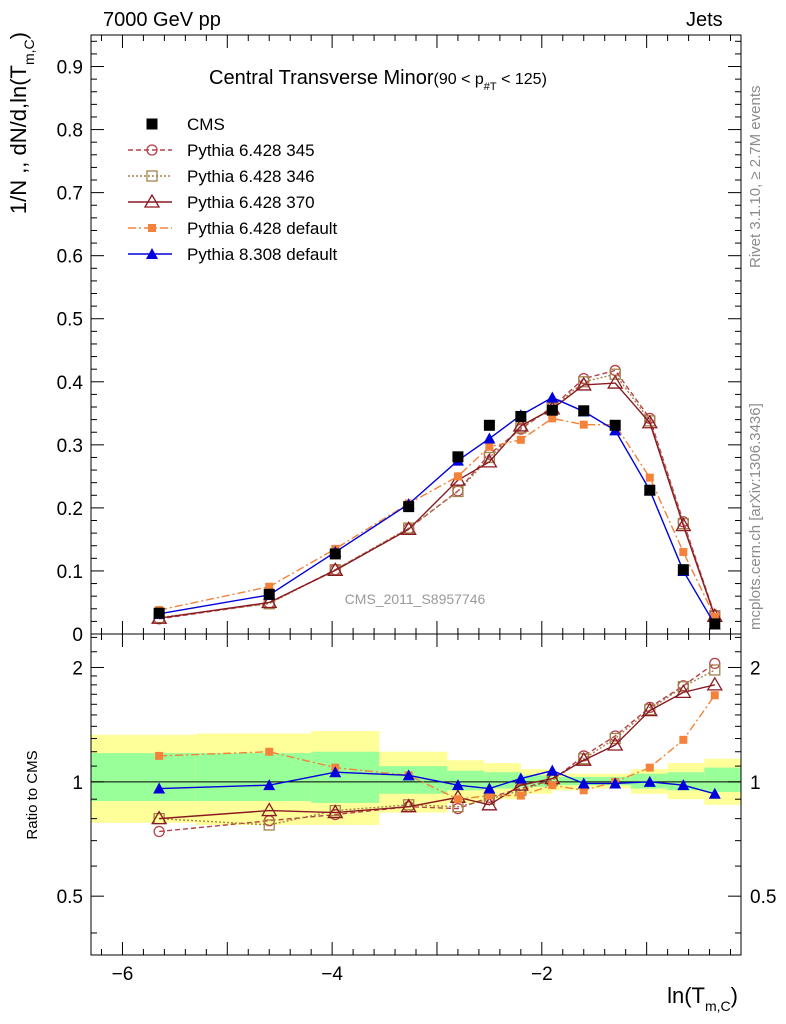  What do you see at coordinates (77, 668) in the screenshot?
I see `ratio-y-tick-label: 2` at bounding box center [77, 668].